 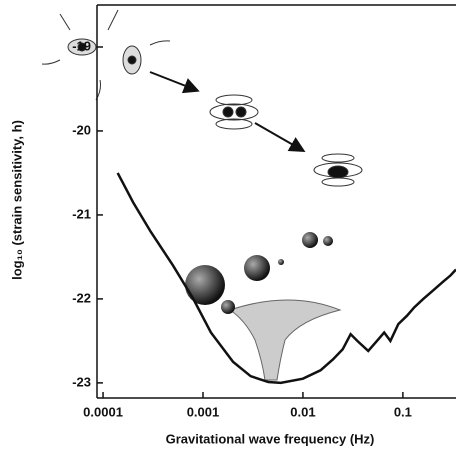 I want to click on spheres, so click(x=259, y=273).